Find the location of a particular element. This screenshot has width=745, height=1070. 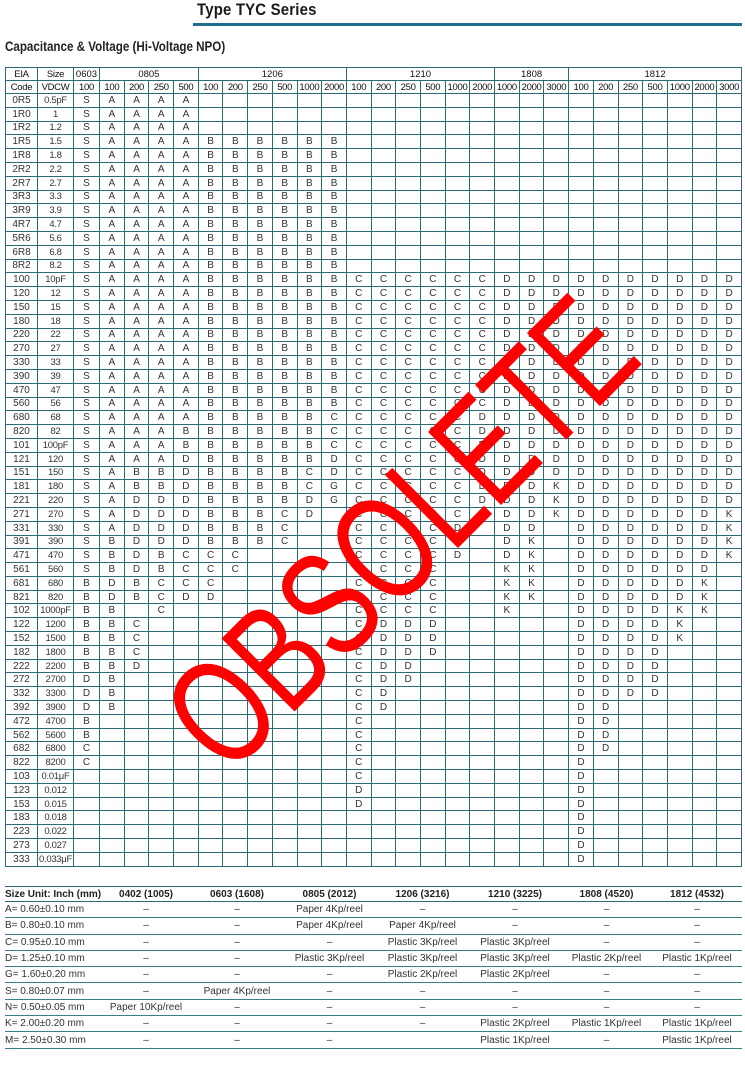

packaging-header: 0805 (2012) is located at coordinates (329, 894).